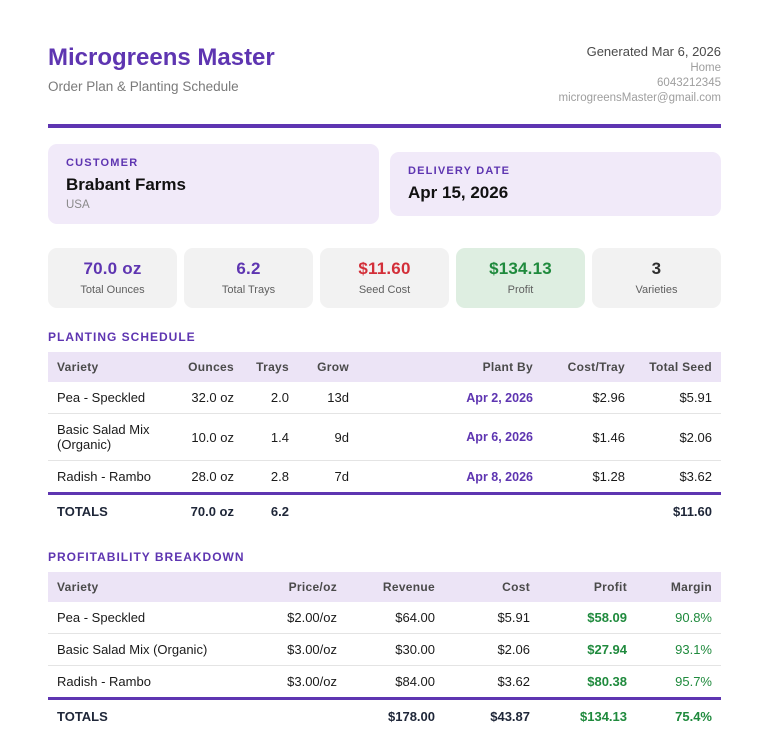 The height and width of the screenshot is (733, 769). Describe the element at coordinates (270, 511) in the screenshot. I see `totals-trays: 6.2` at that location.